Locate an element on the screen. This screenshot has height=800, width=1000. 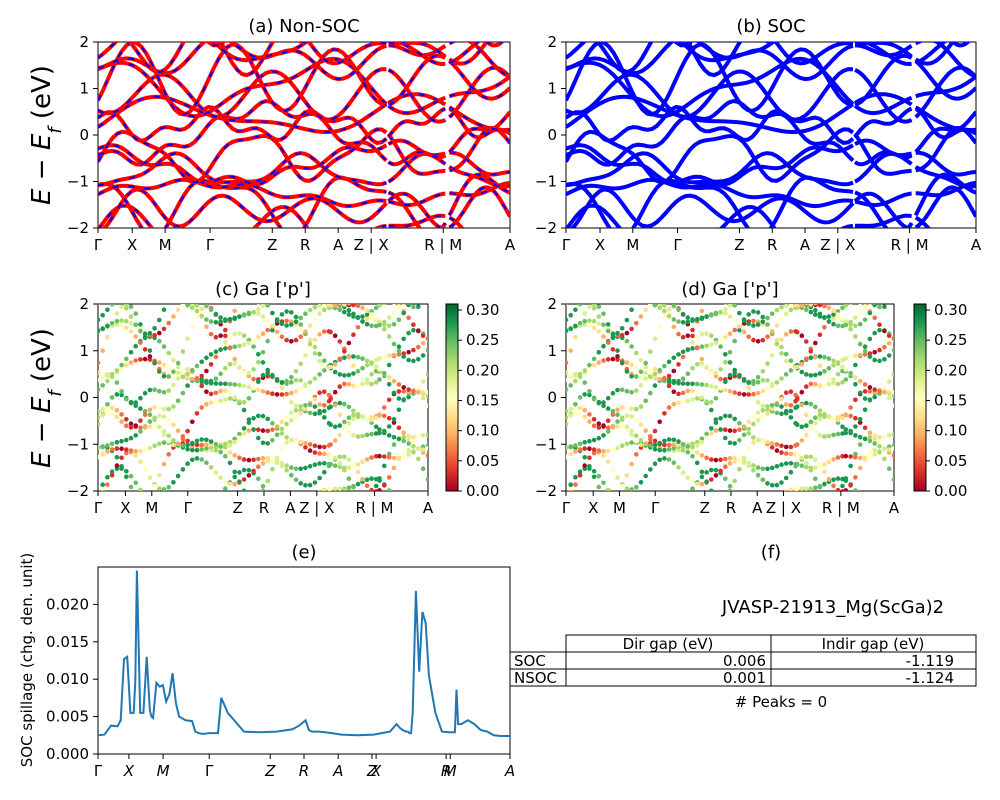
panel-b-xtick-label: M is located at coordinates (632, 245).